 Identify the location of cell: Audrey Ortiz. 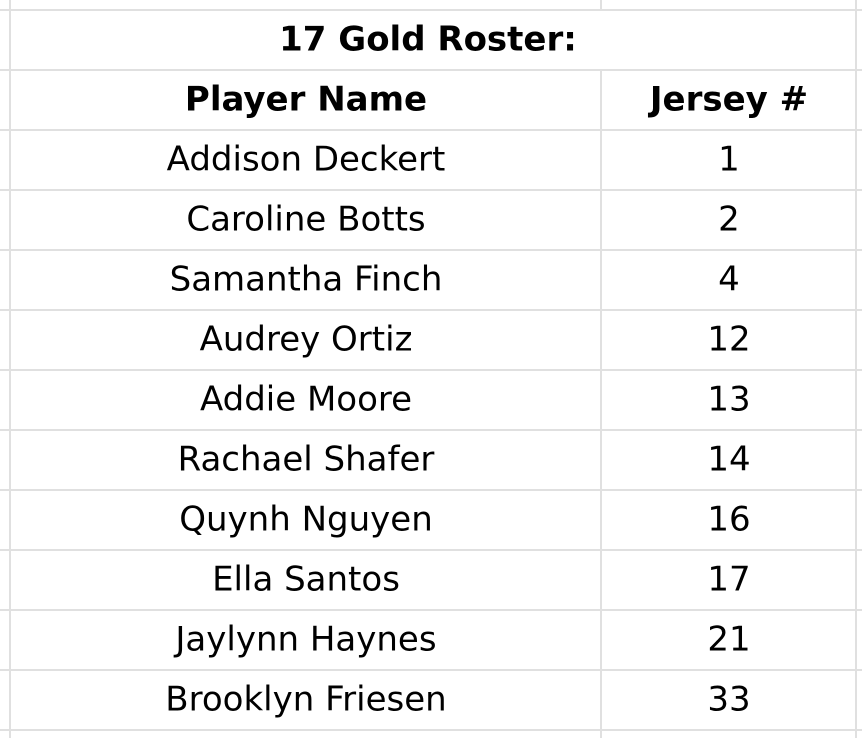
(306, 340).